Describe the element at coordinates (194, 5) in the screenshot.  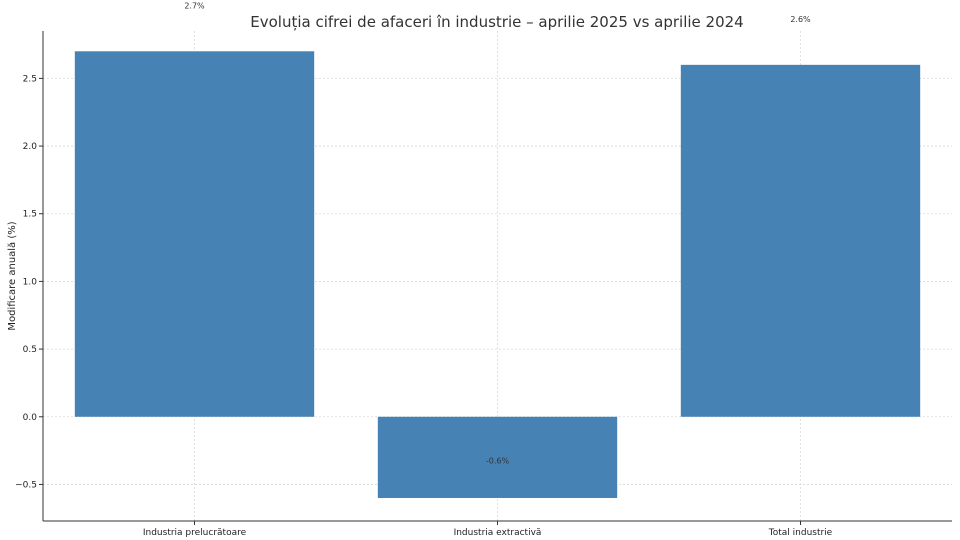
I see `data-label: 2.7%` at that location.